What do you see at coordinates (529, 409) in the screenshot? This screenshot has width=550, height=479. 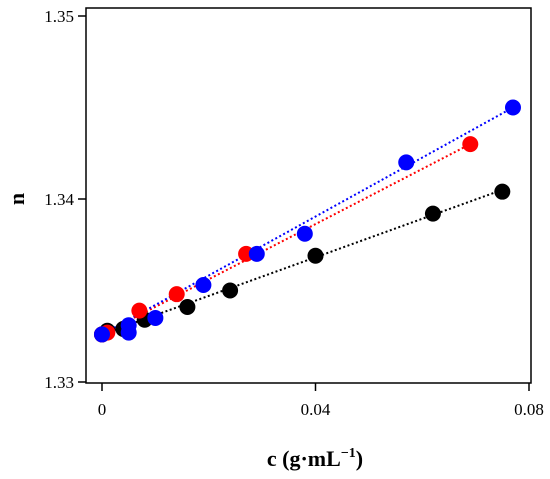 I see `x-tick-label: 0.08` at bounding box center [529, 409].